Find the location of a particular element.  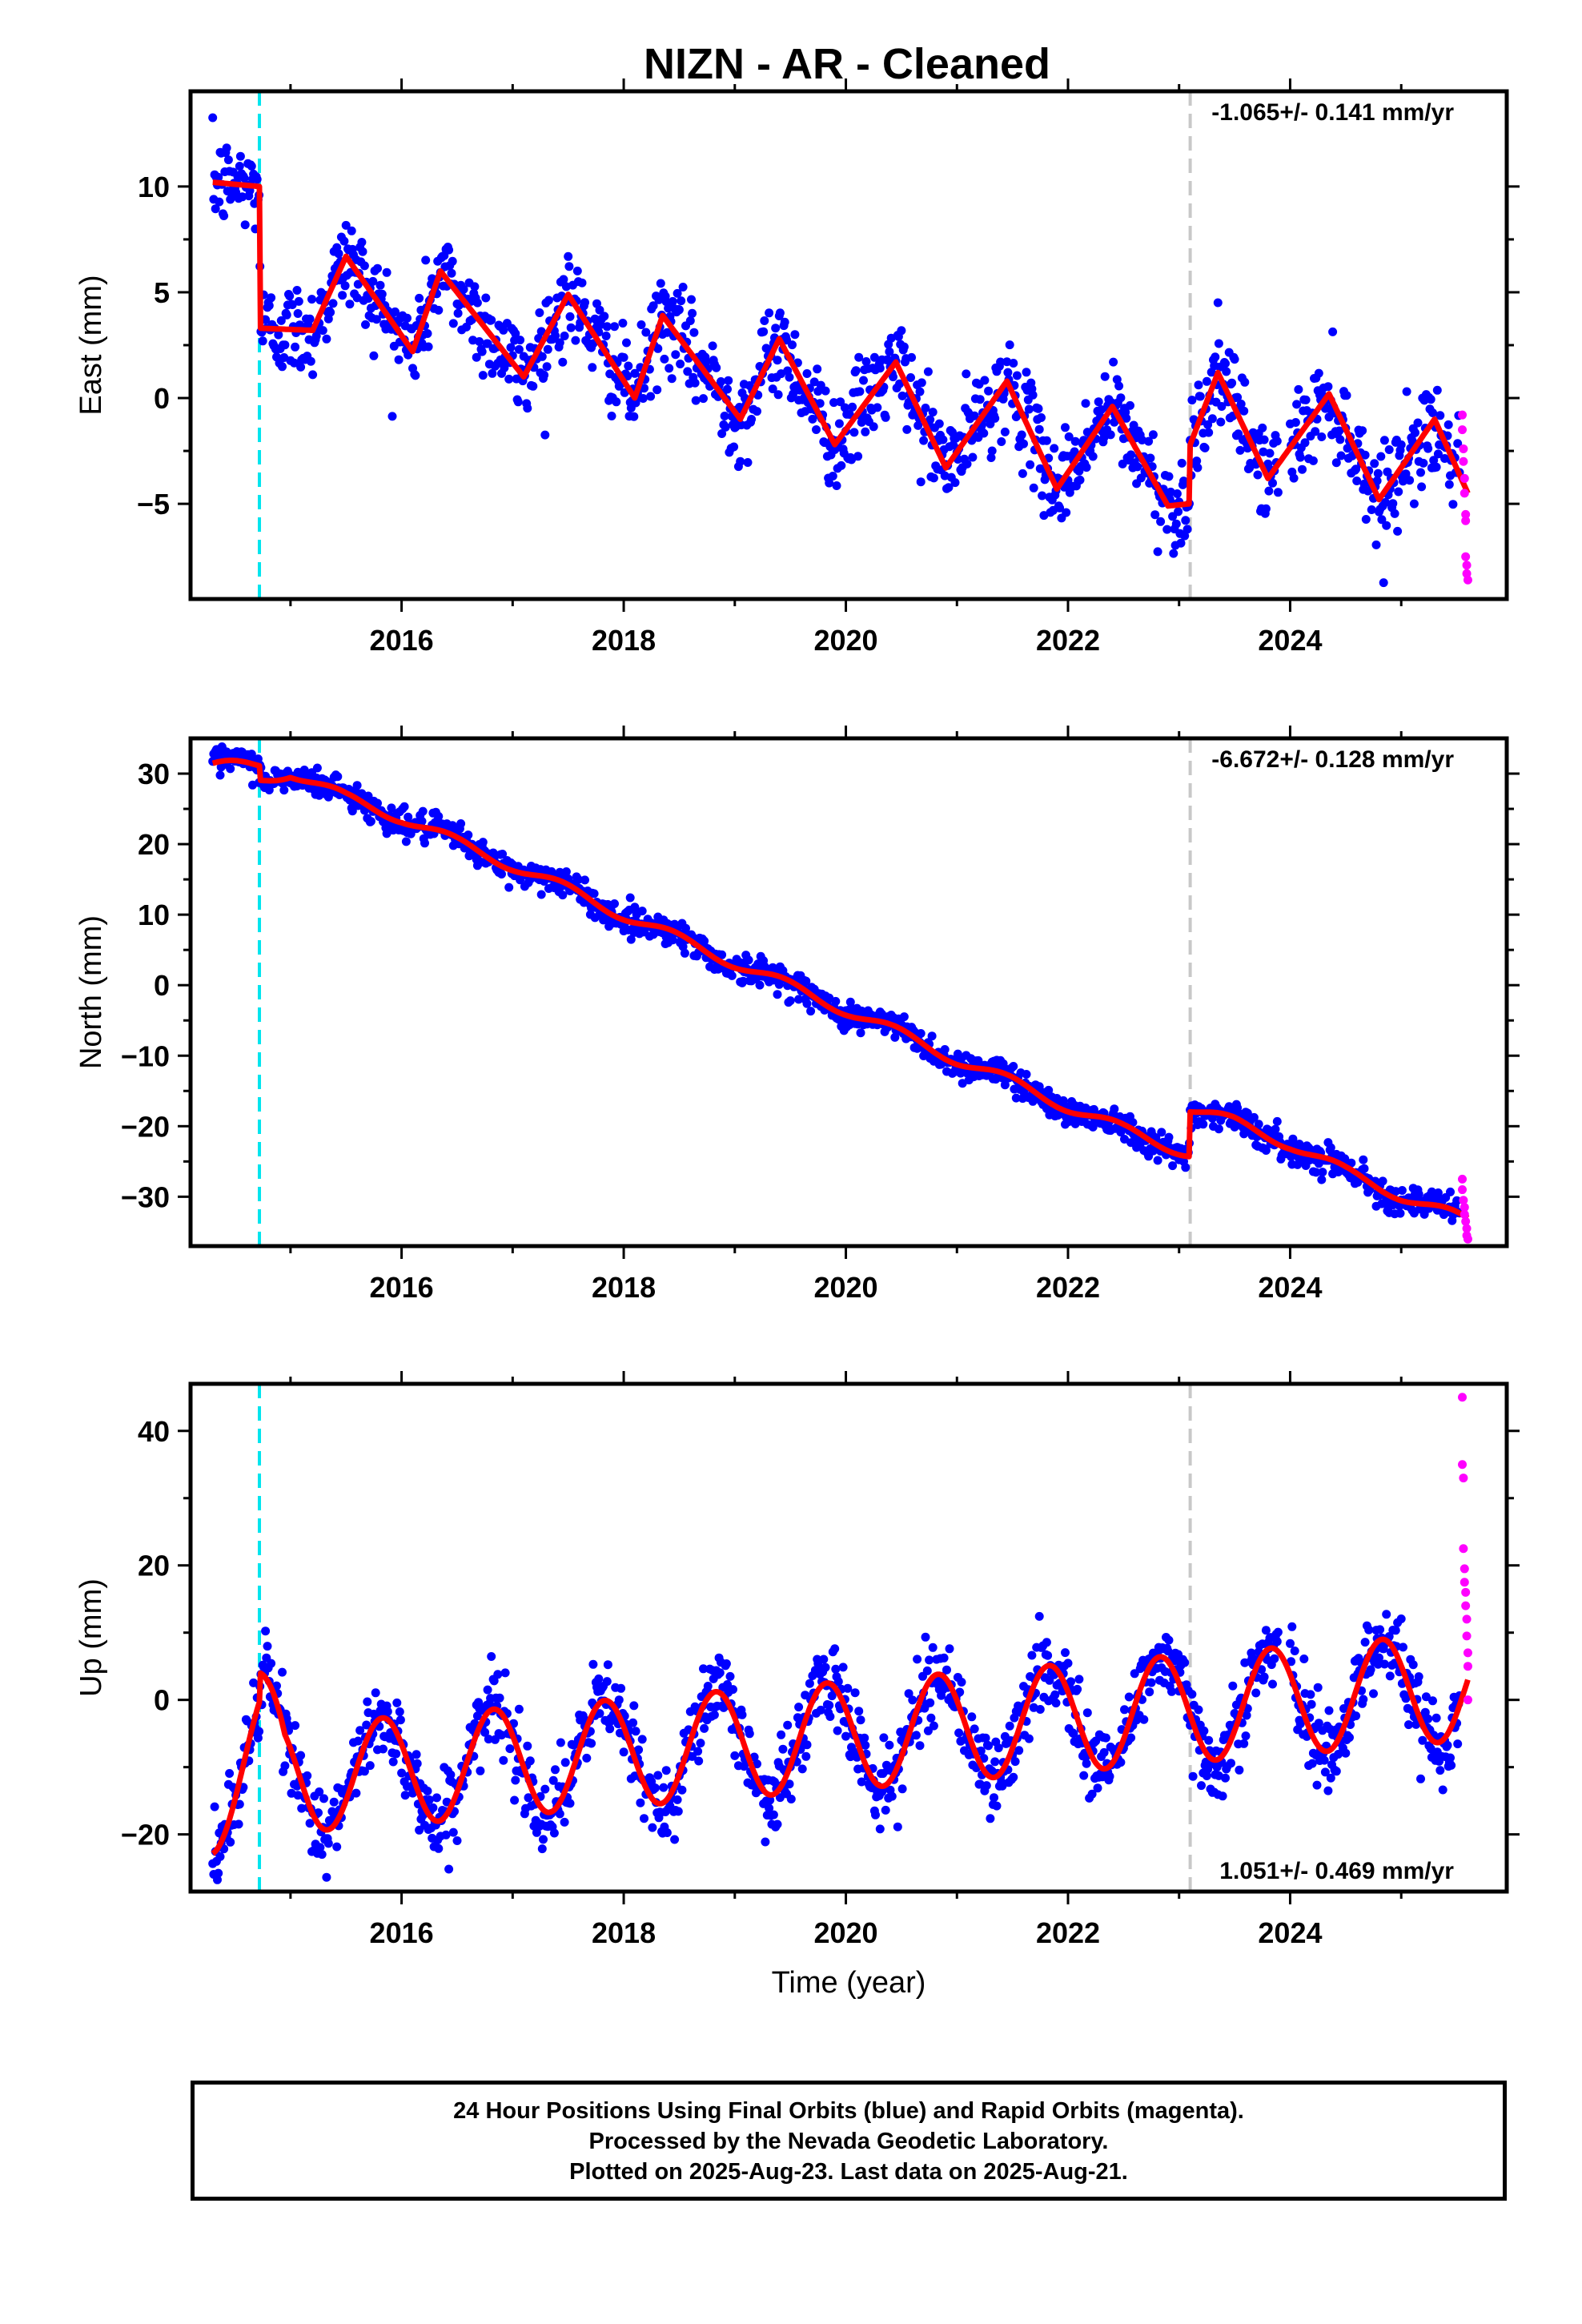

x-tick-label: 2018 is located at coordinates (624, 640).